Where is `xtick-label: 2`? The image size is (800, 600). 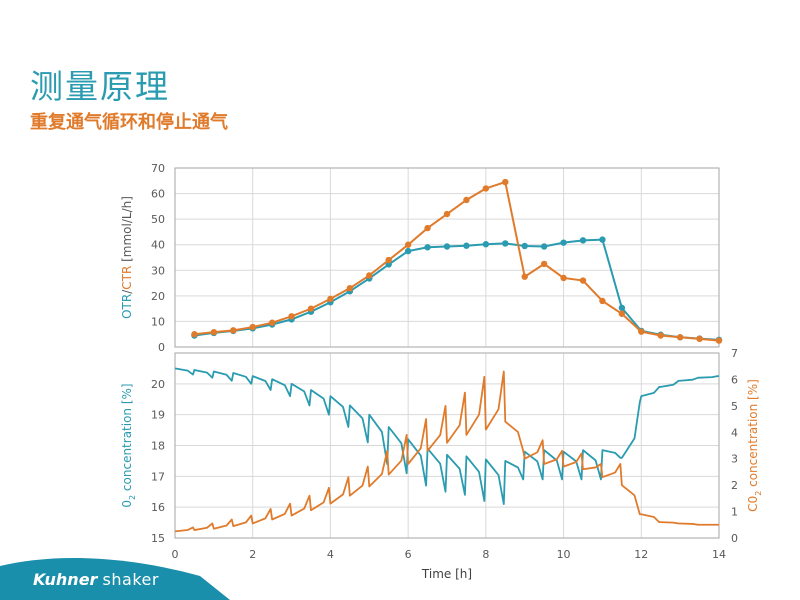
xtick-label: 2 is located at coordinates (252, 554).